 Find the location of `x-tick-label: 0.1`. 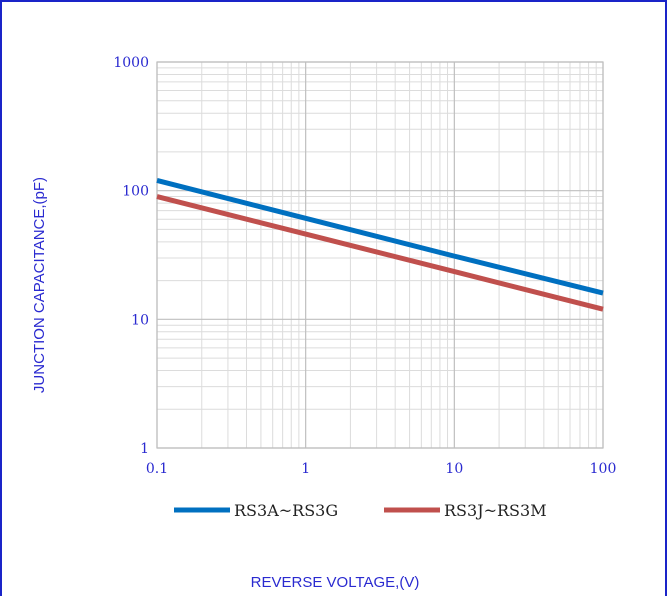

x-tick-label: 0.1 is located at coordinates (157, 469).